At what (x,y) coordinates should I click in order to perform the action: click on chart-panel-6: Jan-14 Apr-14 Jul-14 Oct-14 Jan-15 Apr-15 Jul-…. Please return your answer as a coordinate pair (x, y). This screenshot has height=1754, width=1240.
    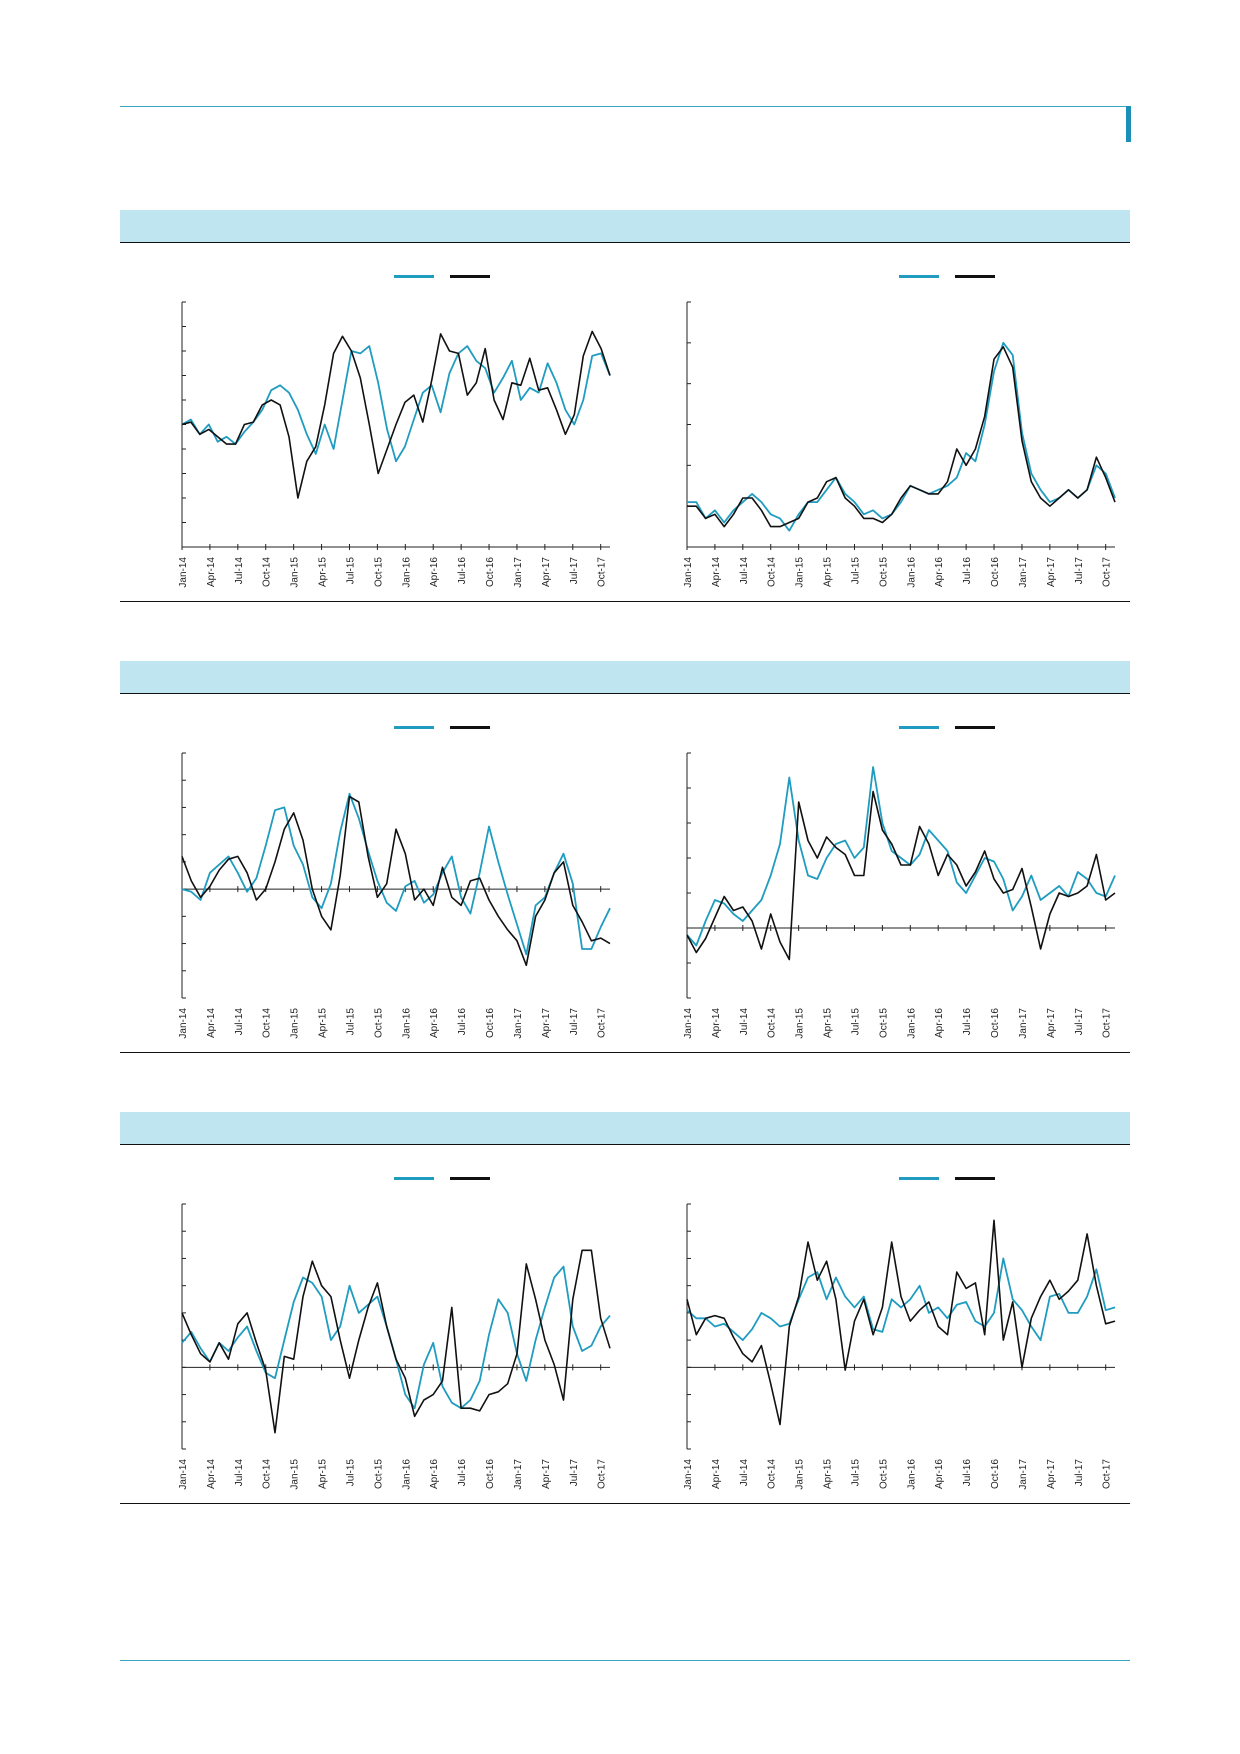
    Looking at the image, I should click on (877, 1323).